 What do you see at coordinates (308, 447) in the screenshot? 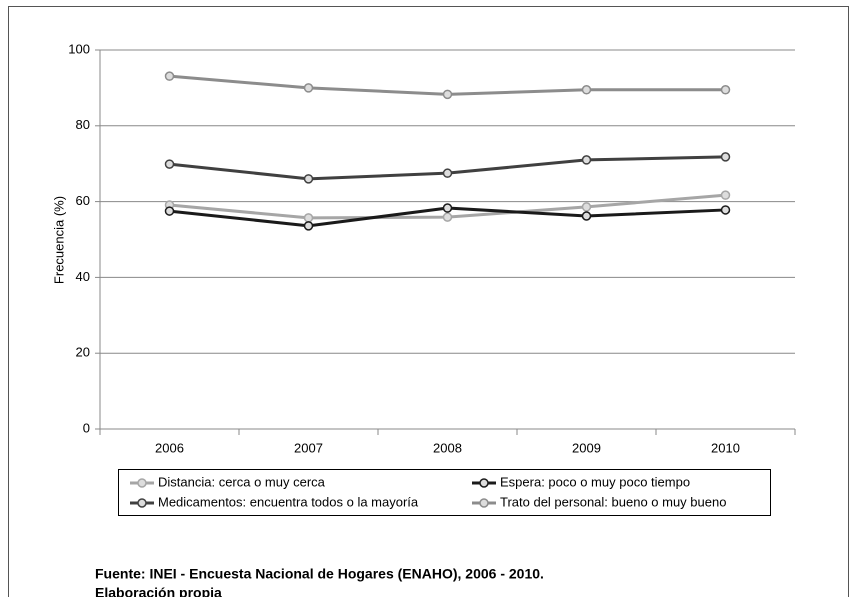
I see `x-tick-label: 2007` at bounding box center [308, 447].